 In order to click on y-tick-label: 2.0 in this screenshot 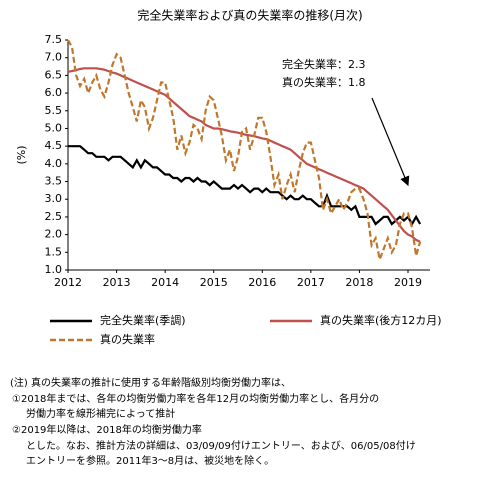, I will do `click(54, 234)`.